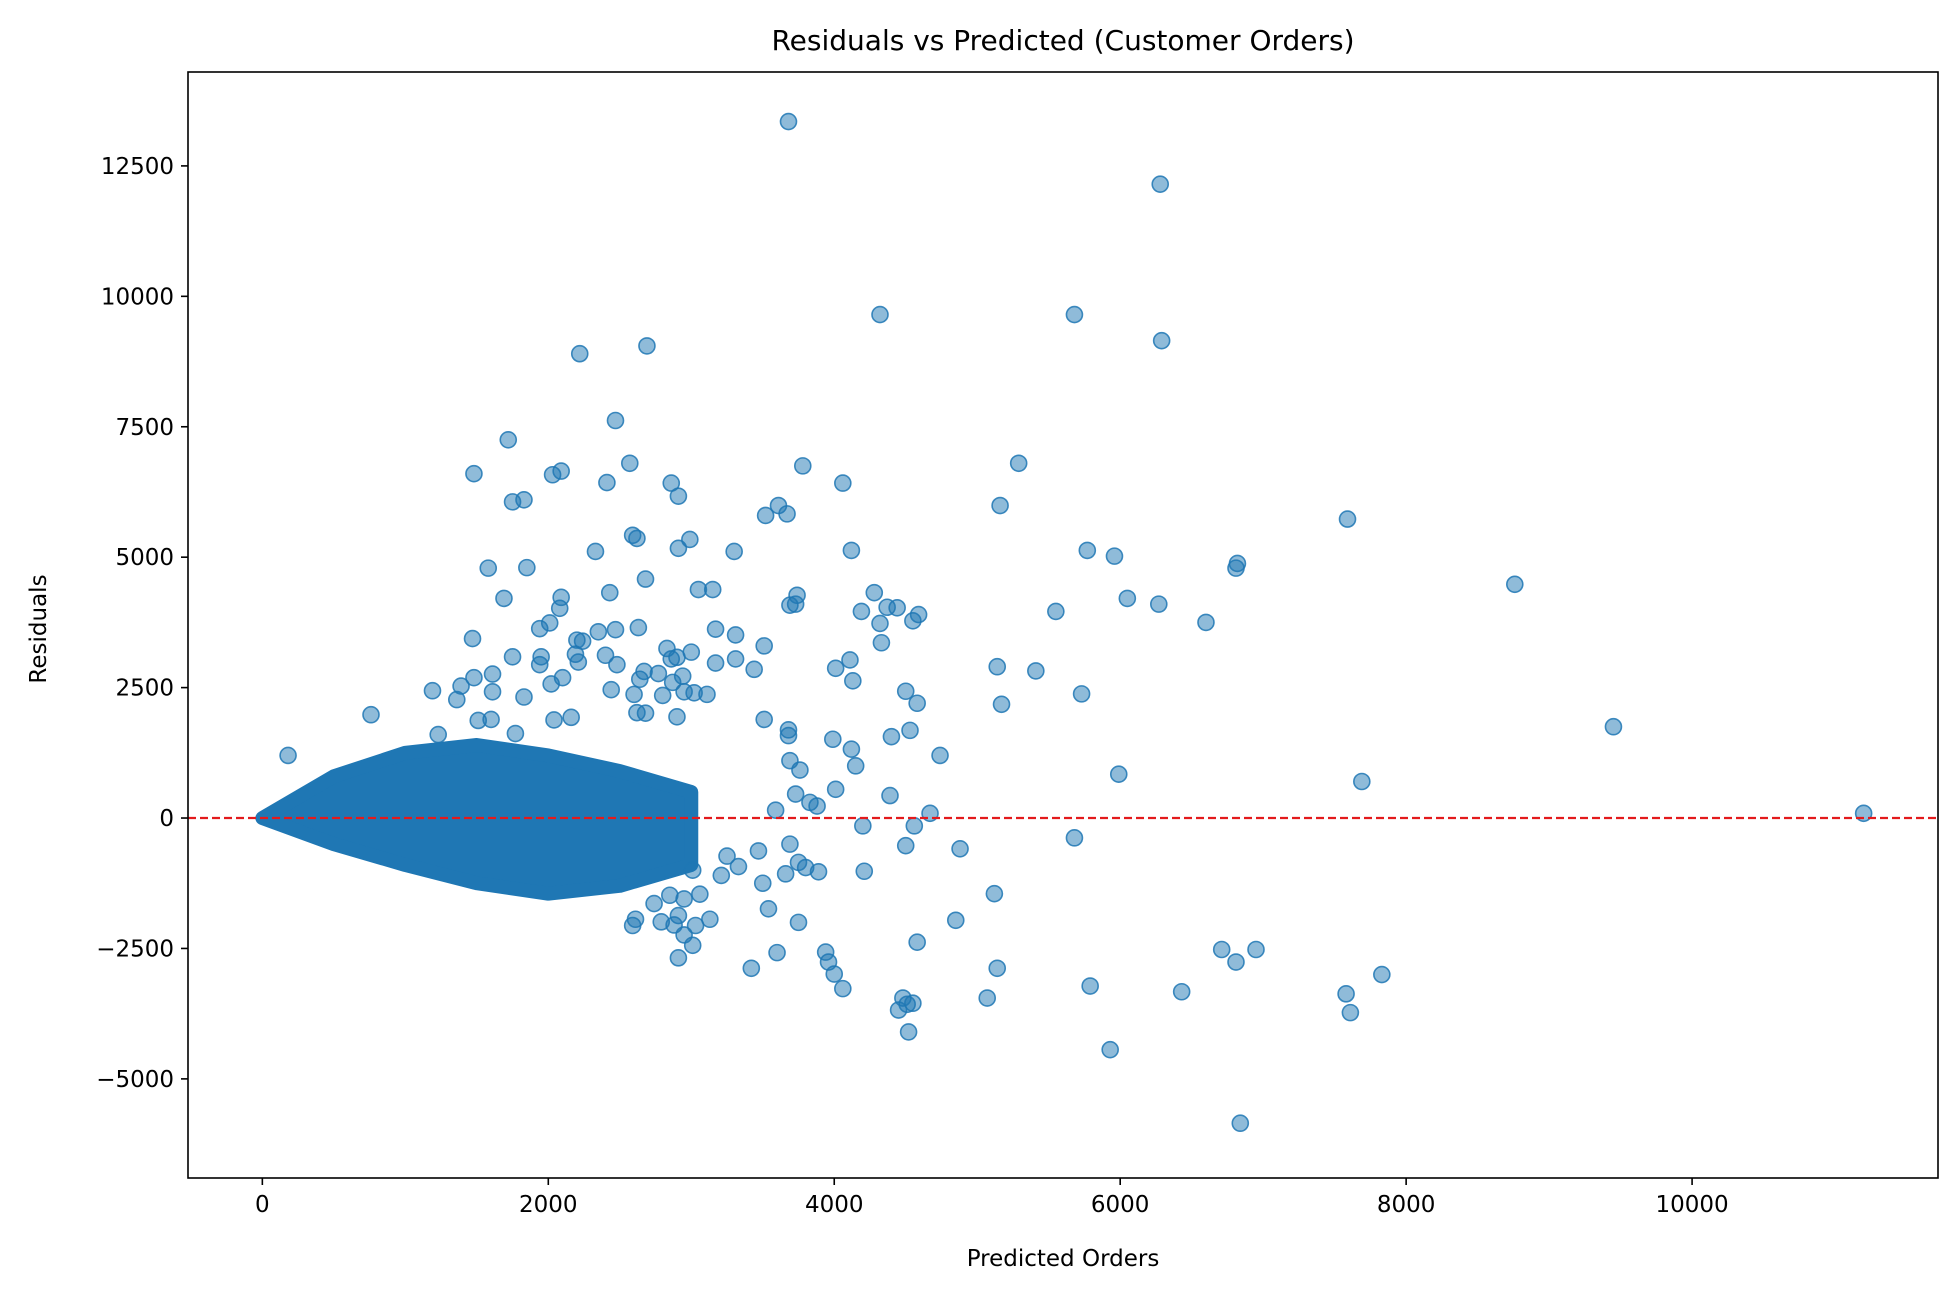 The image size is (1956, 1292). What do you see at coordinates (144, 428) in the screenshot?
I see `y-tick-label: 7500` at bounding box center [144, 428].